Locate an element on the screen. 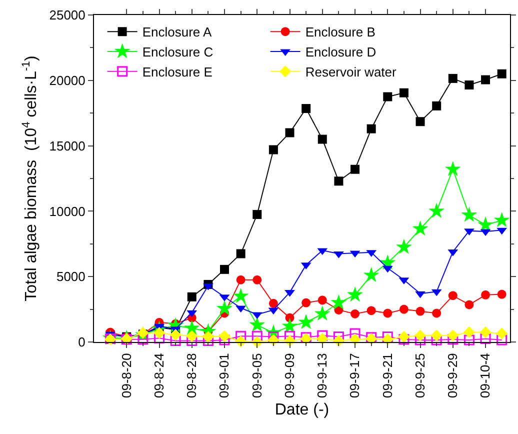 The width and height of the screenshot is (518, 434). x-tick-label: 09-9-17 is located at coordinates (354, 375).